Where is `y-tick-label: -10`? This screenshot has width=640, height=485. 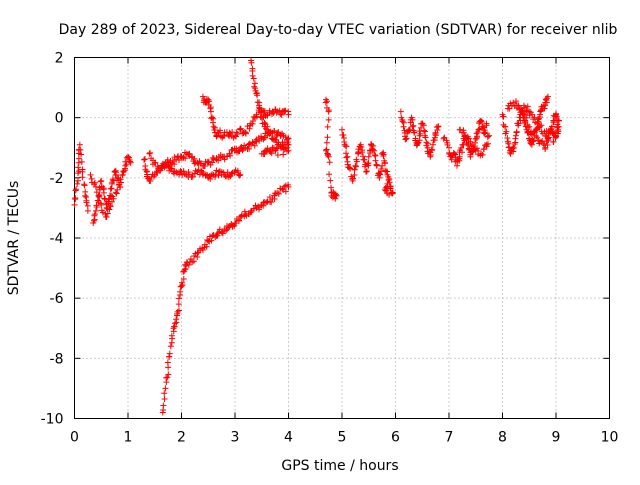
y-tick-label: -10 is located at coordinates (52, 420).